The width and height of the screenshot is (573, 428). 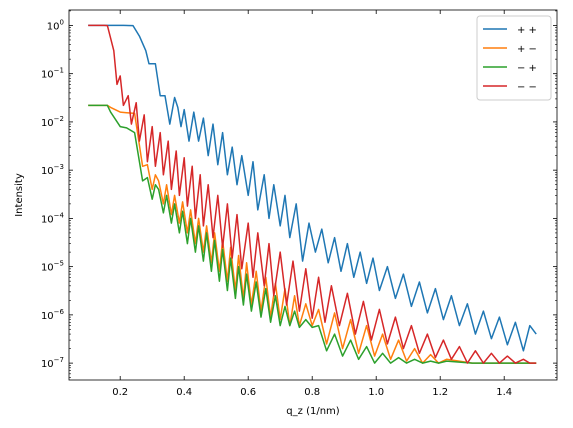 What do you see at coordinates (120, 392) in the screenshot?
I see `x-tick-label: 0.2` at bounding box center [120, 392].